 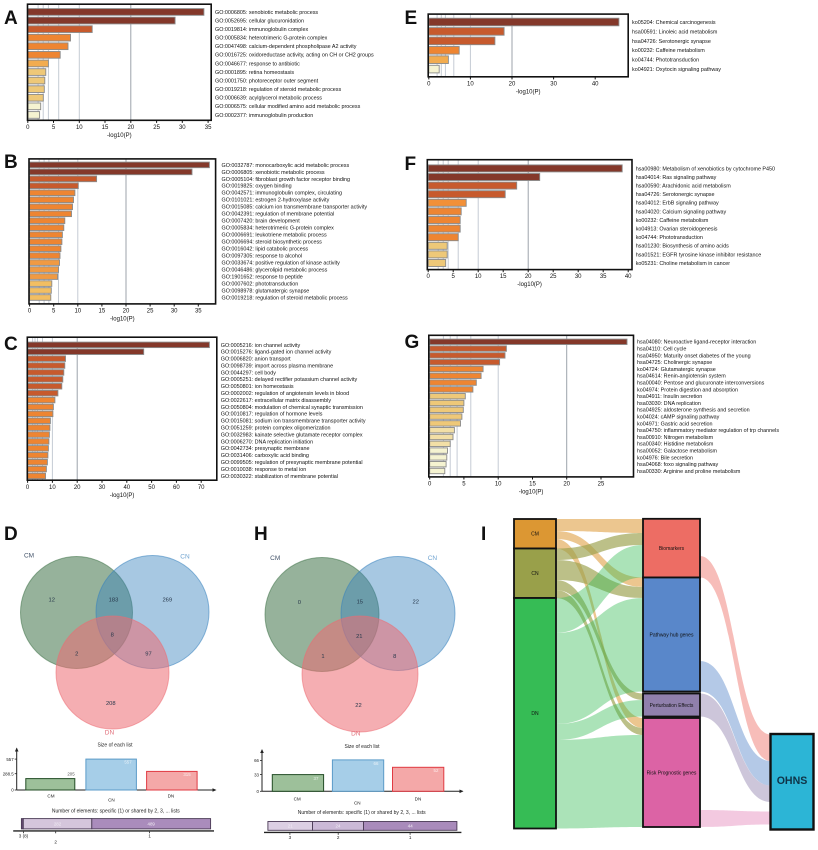 What do you see at coordinates (198, 312) in the screenshot?
I see `svg-text: 35` at bounding box center [198, 312].